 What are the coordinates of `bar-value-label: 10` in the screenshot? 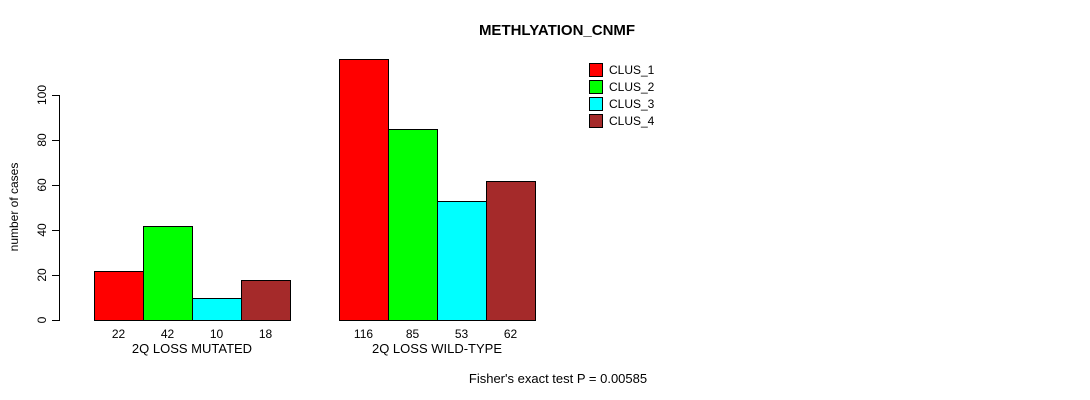 It's located at (216, 334).